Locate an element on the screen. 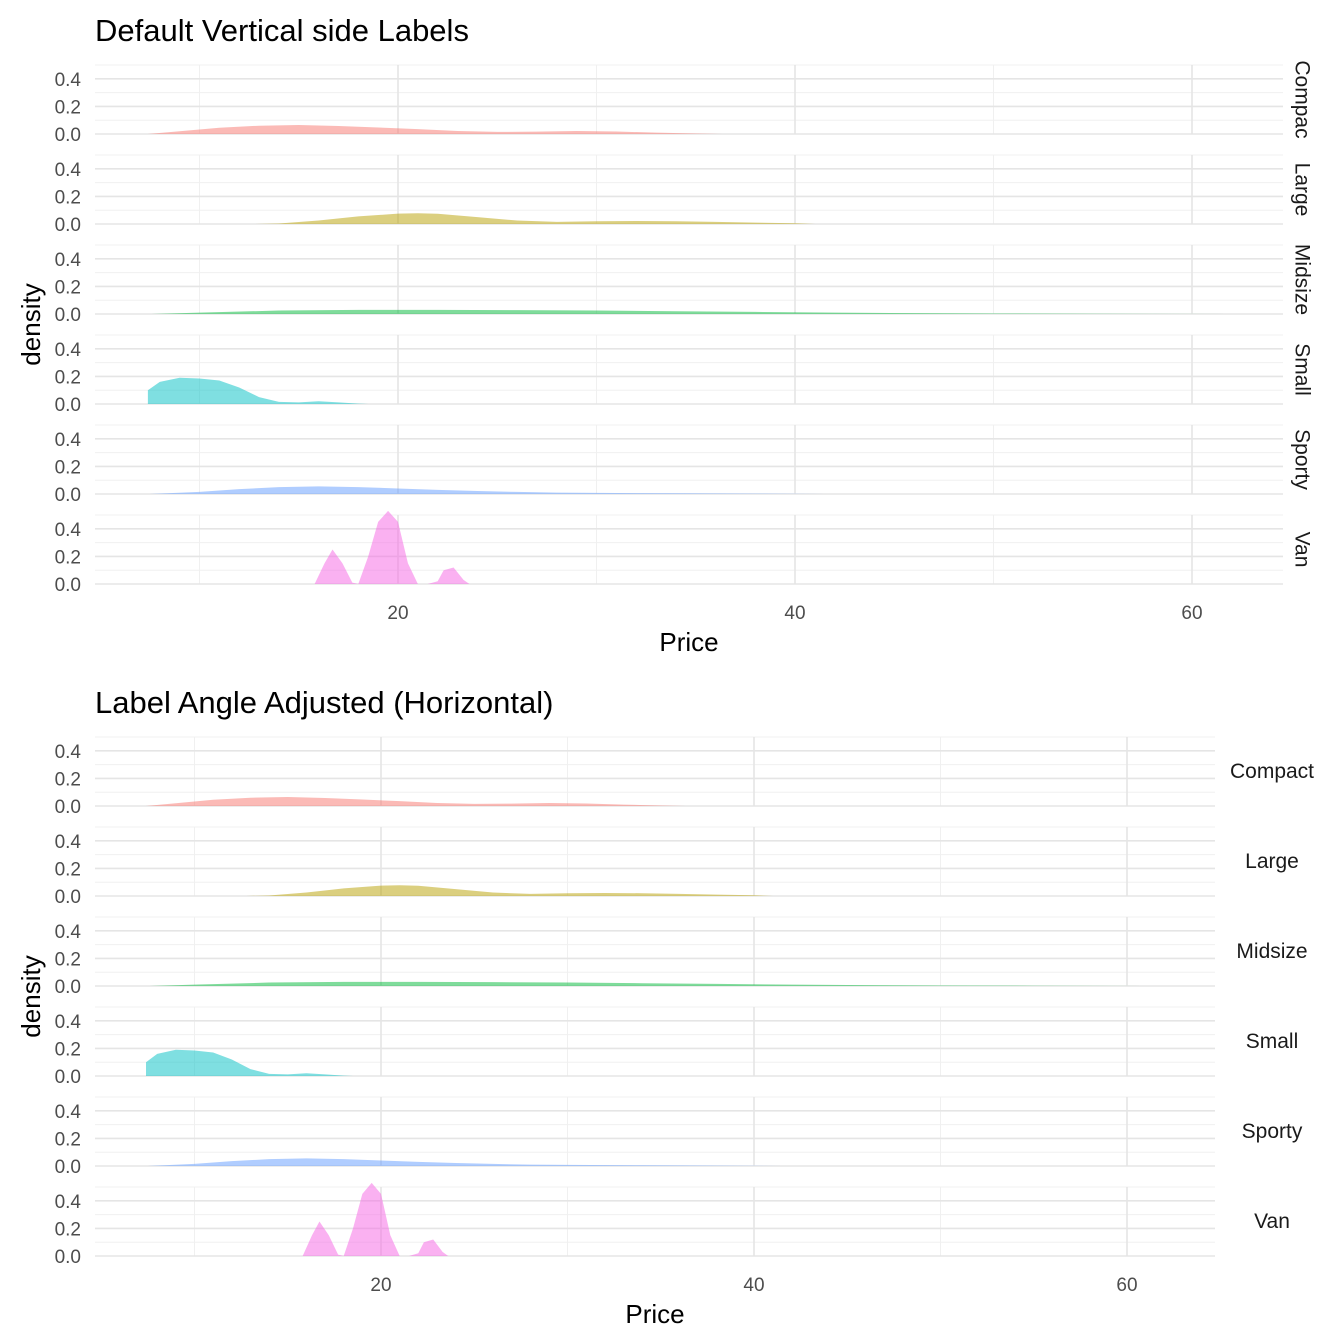 This screenshot has height=1344, width=1344. strip-label: Compac is located at coordinates (1302, 99).